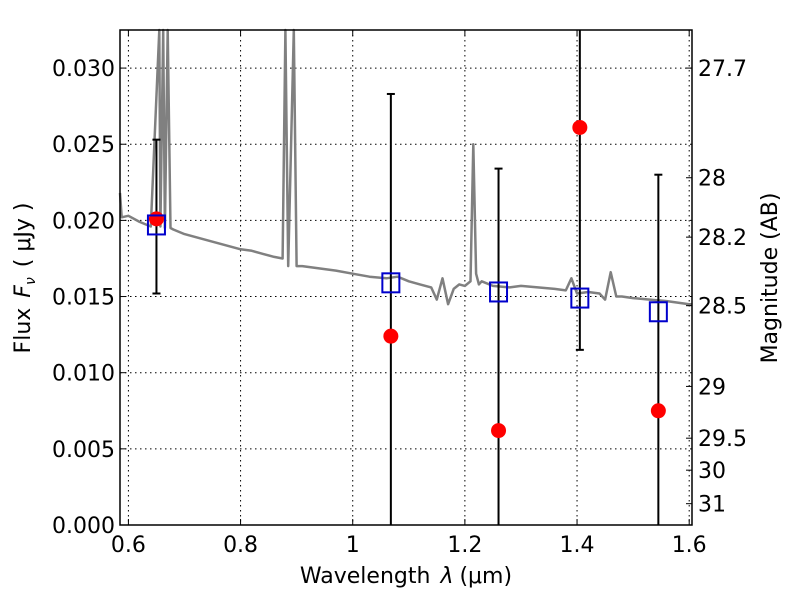 Image resolution: width=800 pixels, height=604 pixels. I want to click on model-points-layer, so click(407, 268).